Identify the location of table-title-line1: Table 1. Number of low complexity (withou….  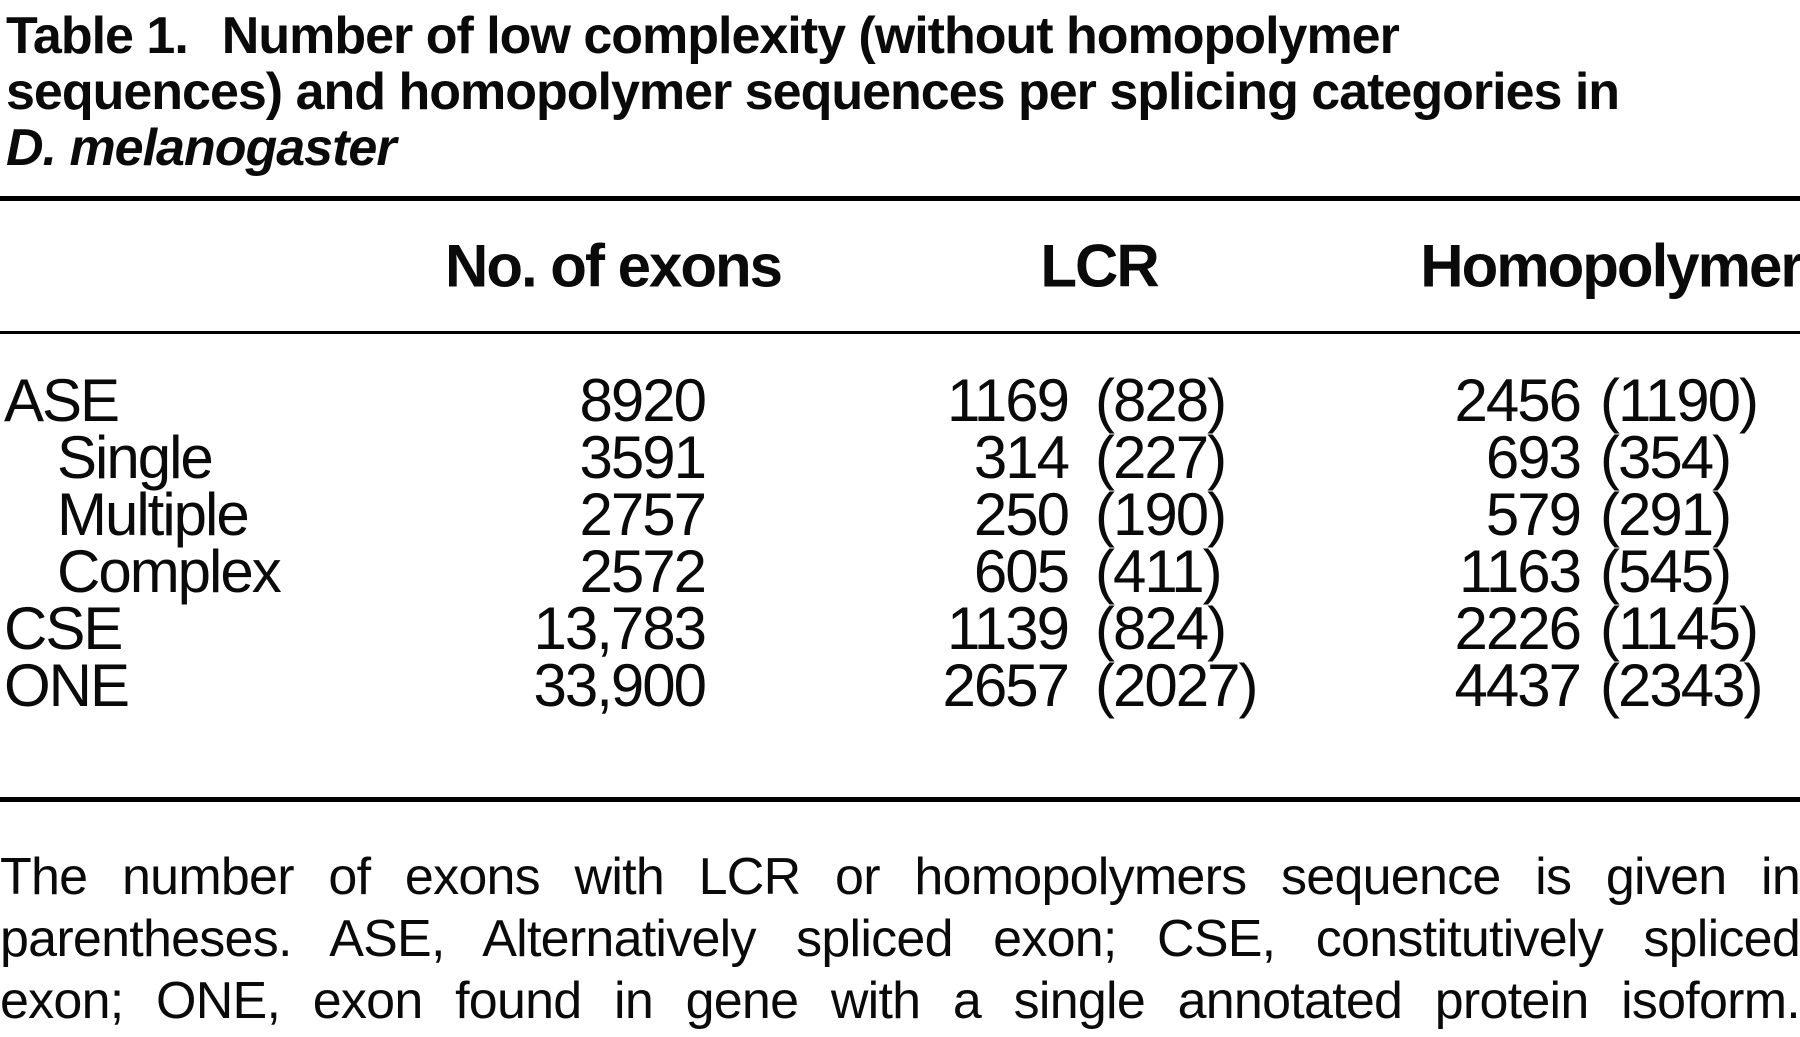
(900, 36).